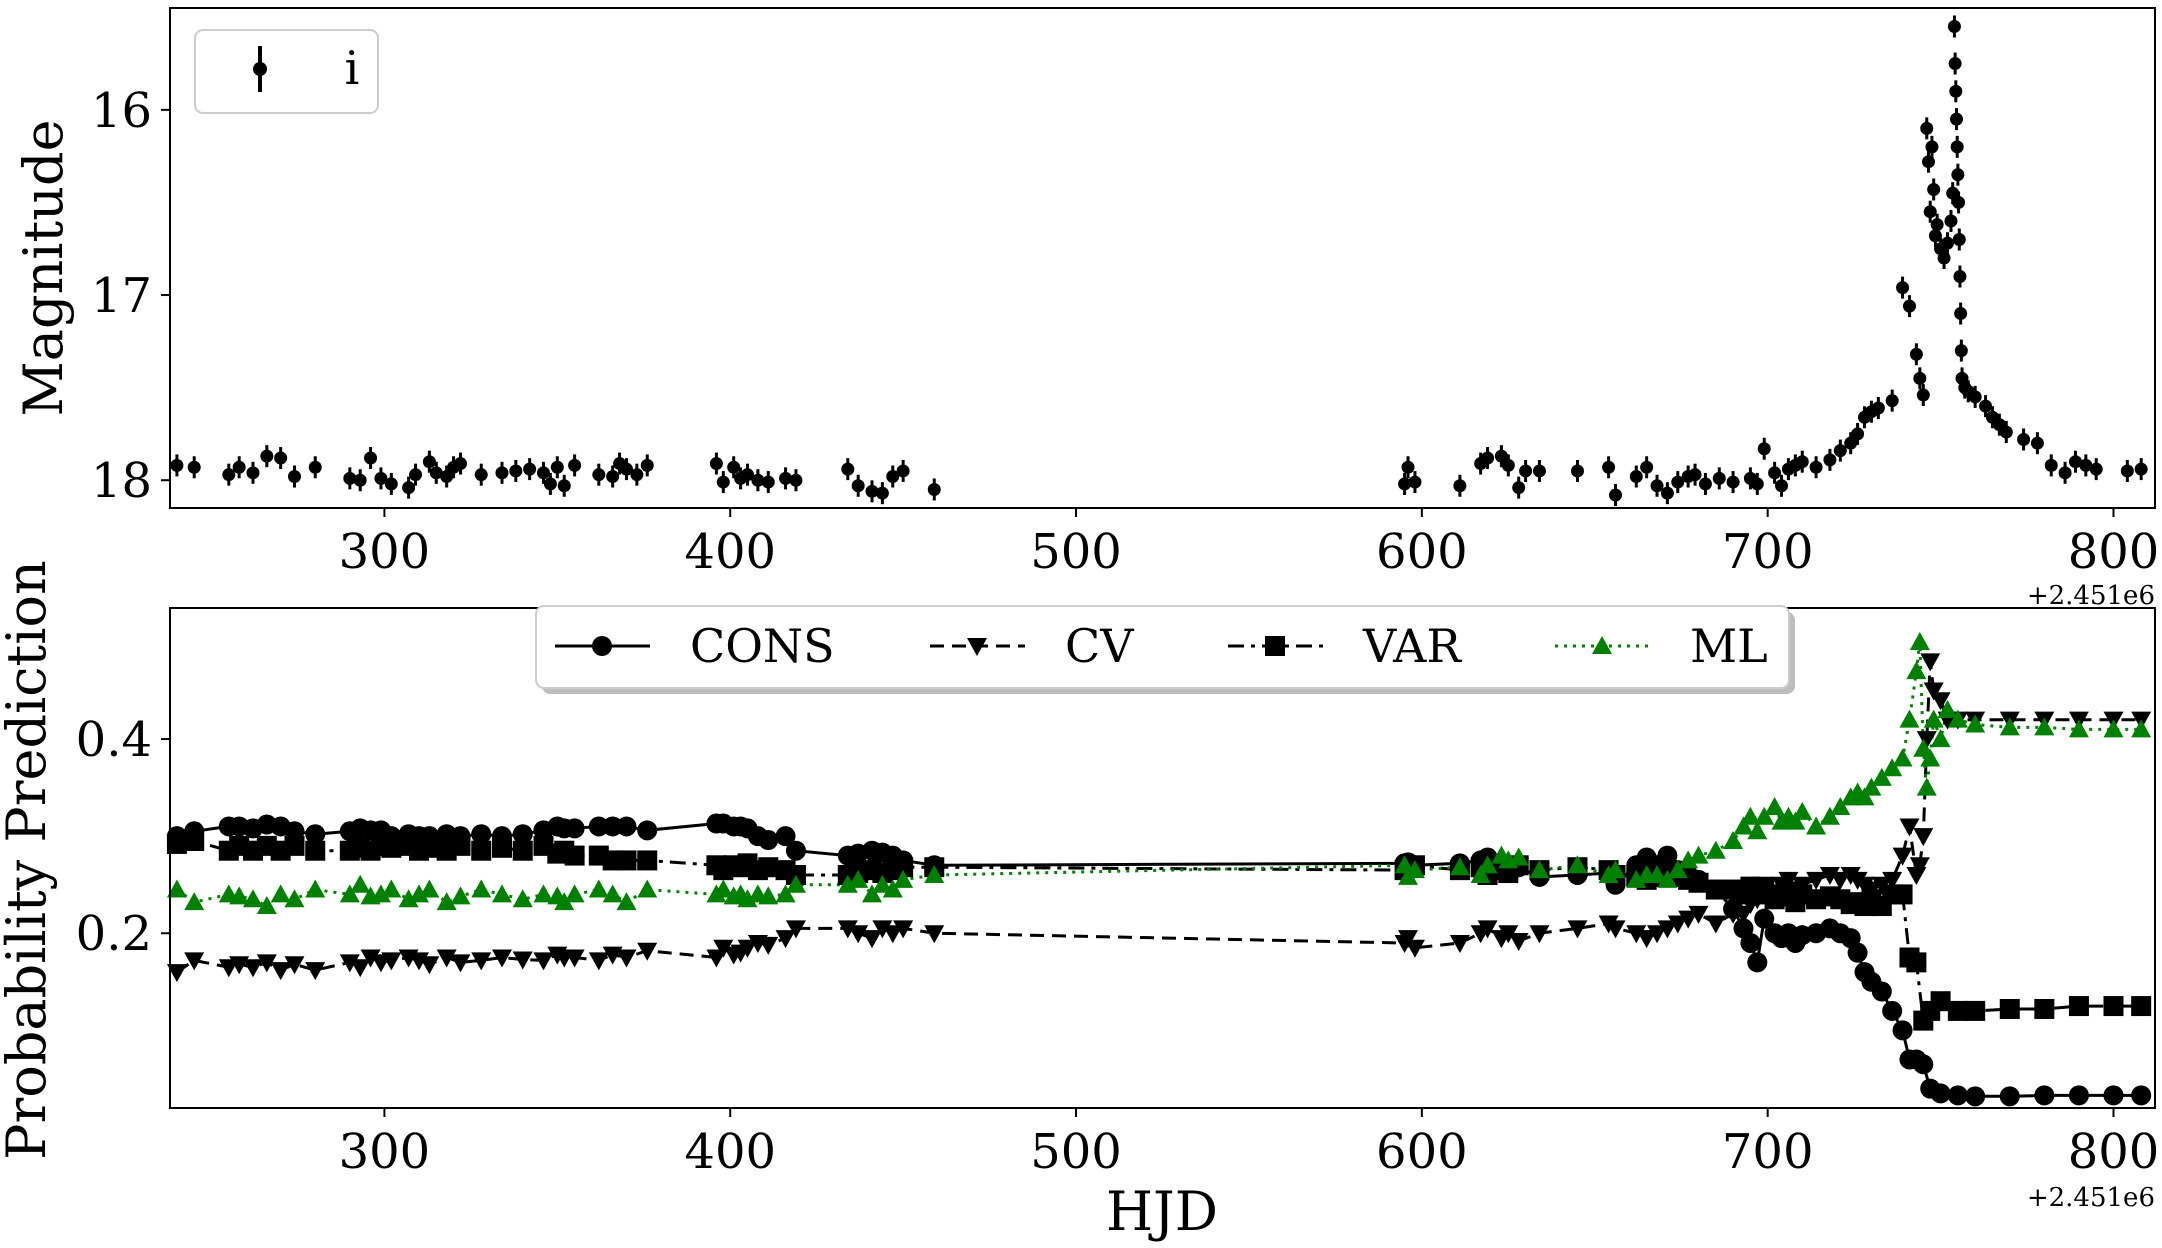  Describe the element at coordinates (1165, 649) in the screenshot. I see `bottom-legend: CONS CV VAR ML` at that location.